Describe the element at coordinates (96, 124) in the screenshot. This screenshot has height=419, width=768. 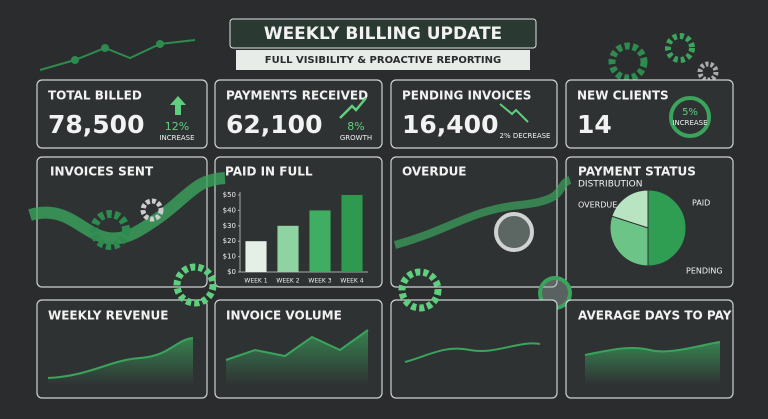
I see `kpi-value: 78,500` at that location.